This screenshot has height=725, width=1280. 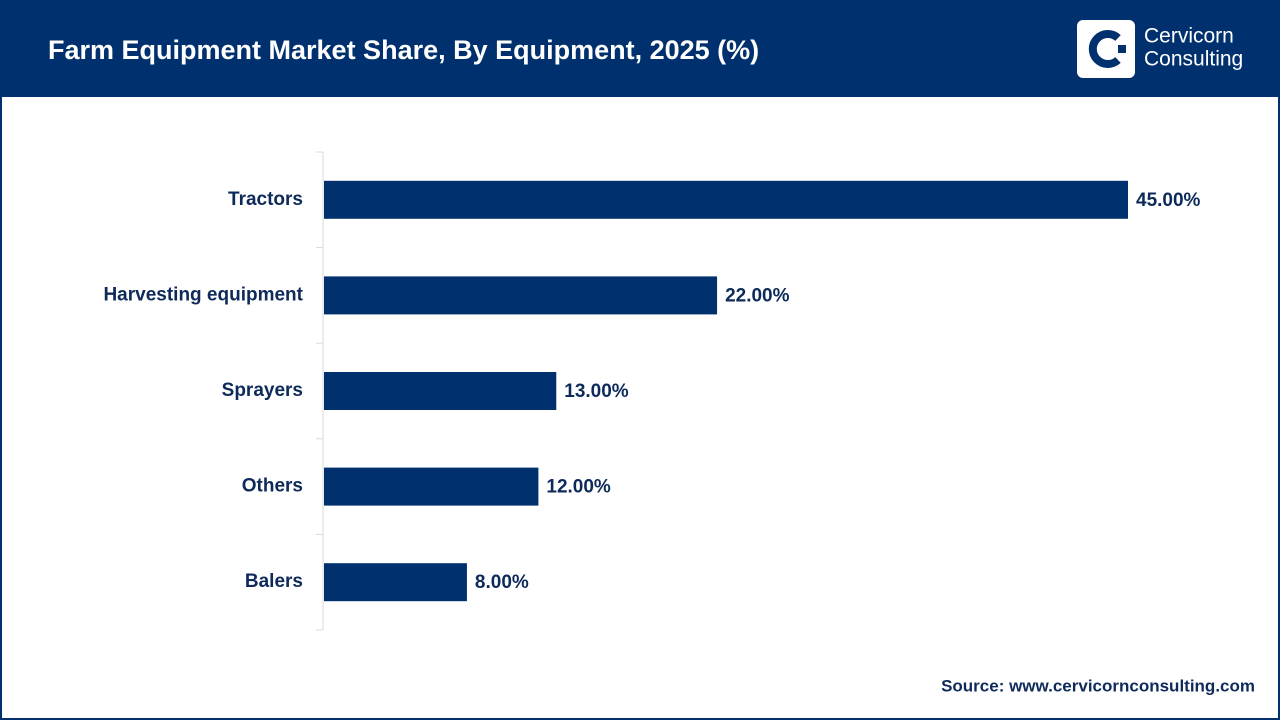 What do you see at coordinates (1098, 685) in the screenshot?
I see `source: Source: www.cervicornconsulting.com` at bounding box center [1098, 685].